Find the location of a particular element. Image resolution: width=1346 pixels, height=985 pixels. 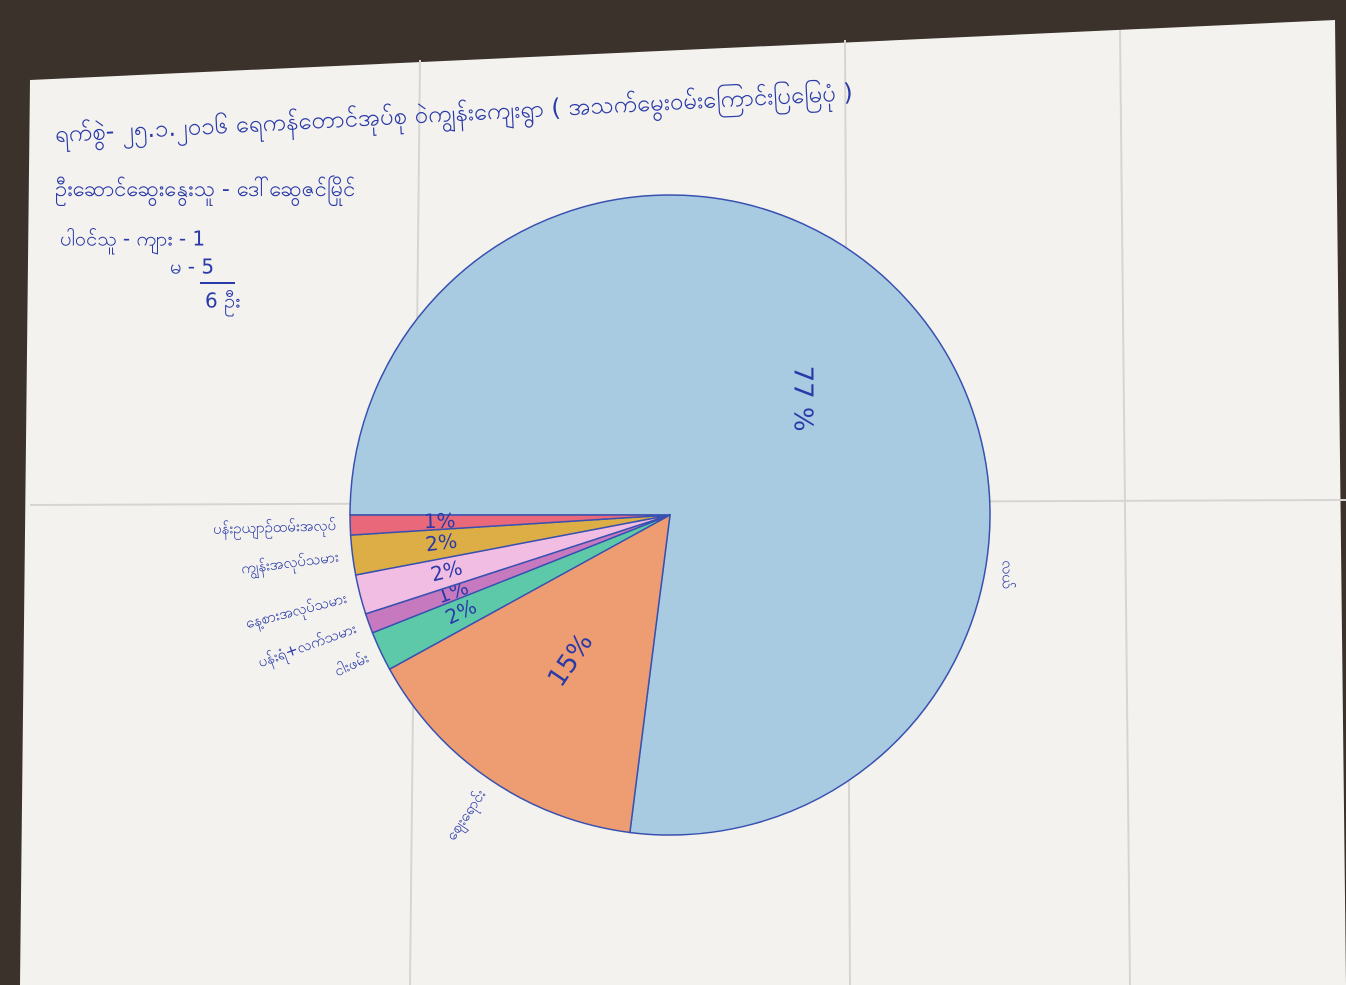

facilitator: ဦးဆောင်ဆွေးနွေးသူ - ဒေါ်ဆွေဇင်မြိုင် is located at coordinates (205, 191).